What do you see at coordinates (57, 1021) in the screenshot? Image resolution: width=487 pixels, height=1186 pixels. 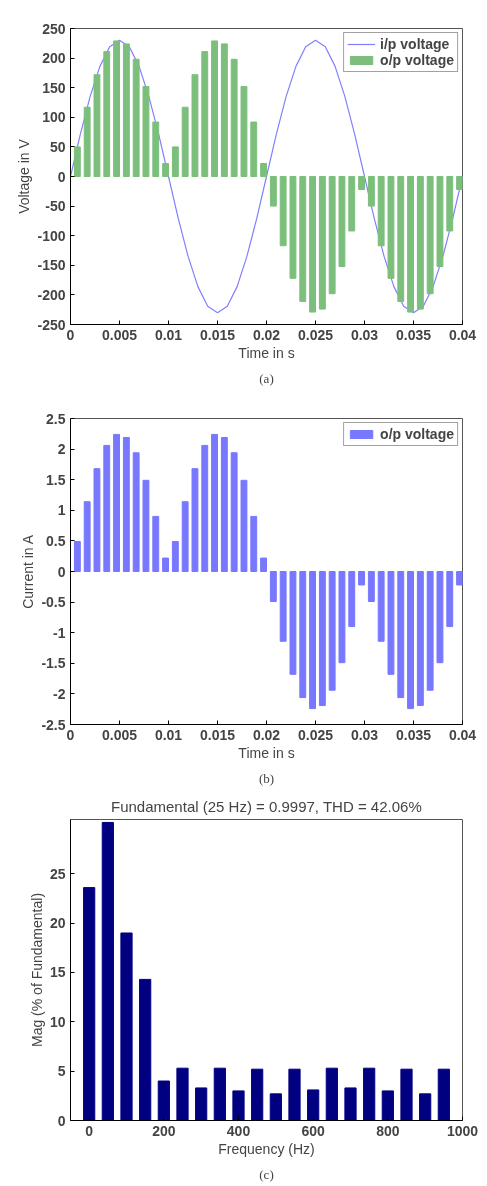 I see `y-tick-label: 10` at bounding box center [57, 1021].